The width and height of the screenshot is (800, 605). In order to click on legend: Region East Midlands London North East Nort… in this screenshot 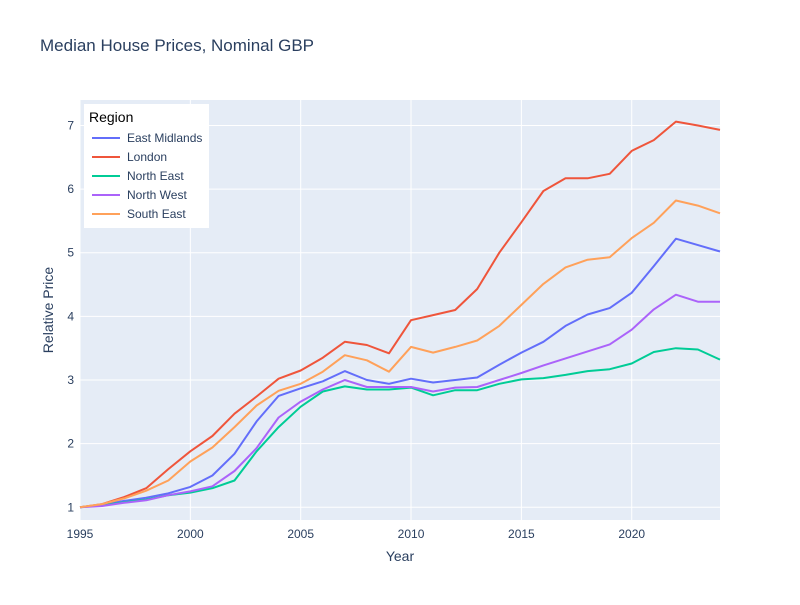, I will do `click(146, 166)`.